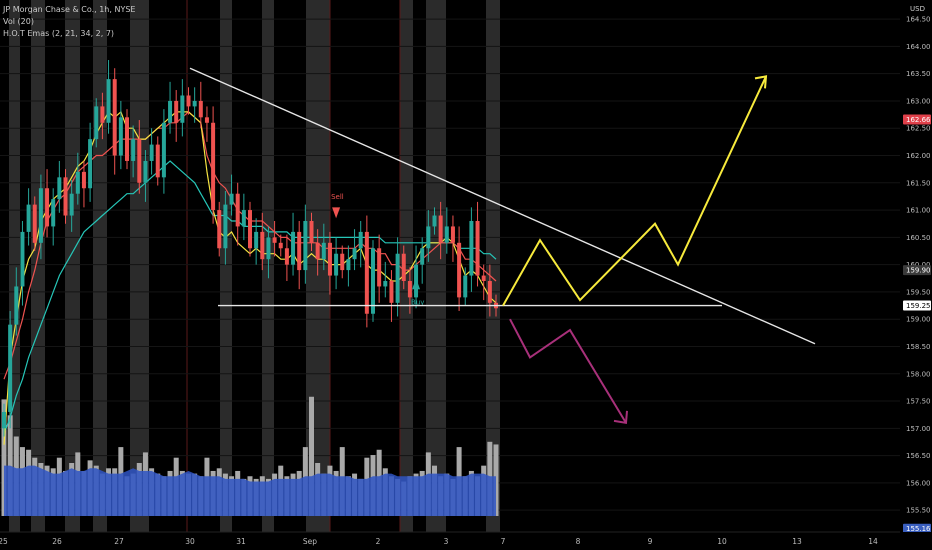 The width and height of the screenshot is (932, 550). What do you see at coordinates (69, 9) in the screenshot?
I see `chart-title: JP Morgan Chase & Co., 1h, NYSE` at bounding box center [69, 9].